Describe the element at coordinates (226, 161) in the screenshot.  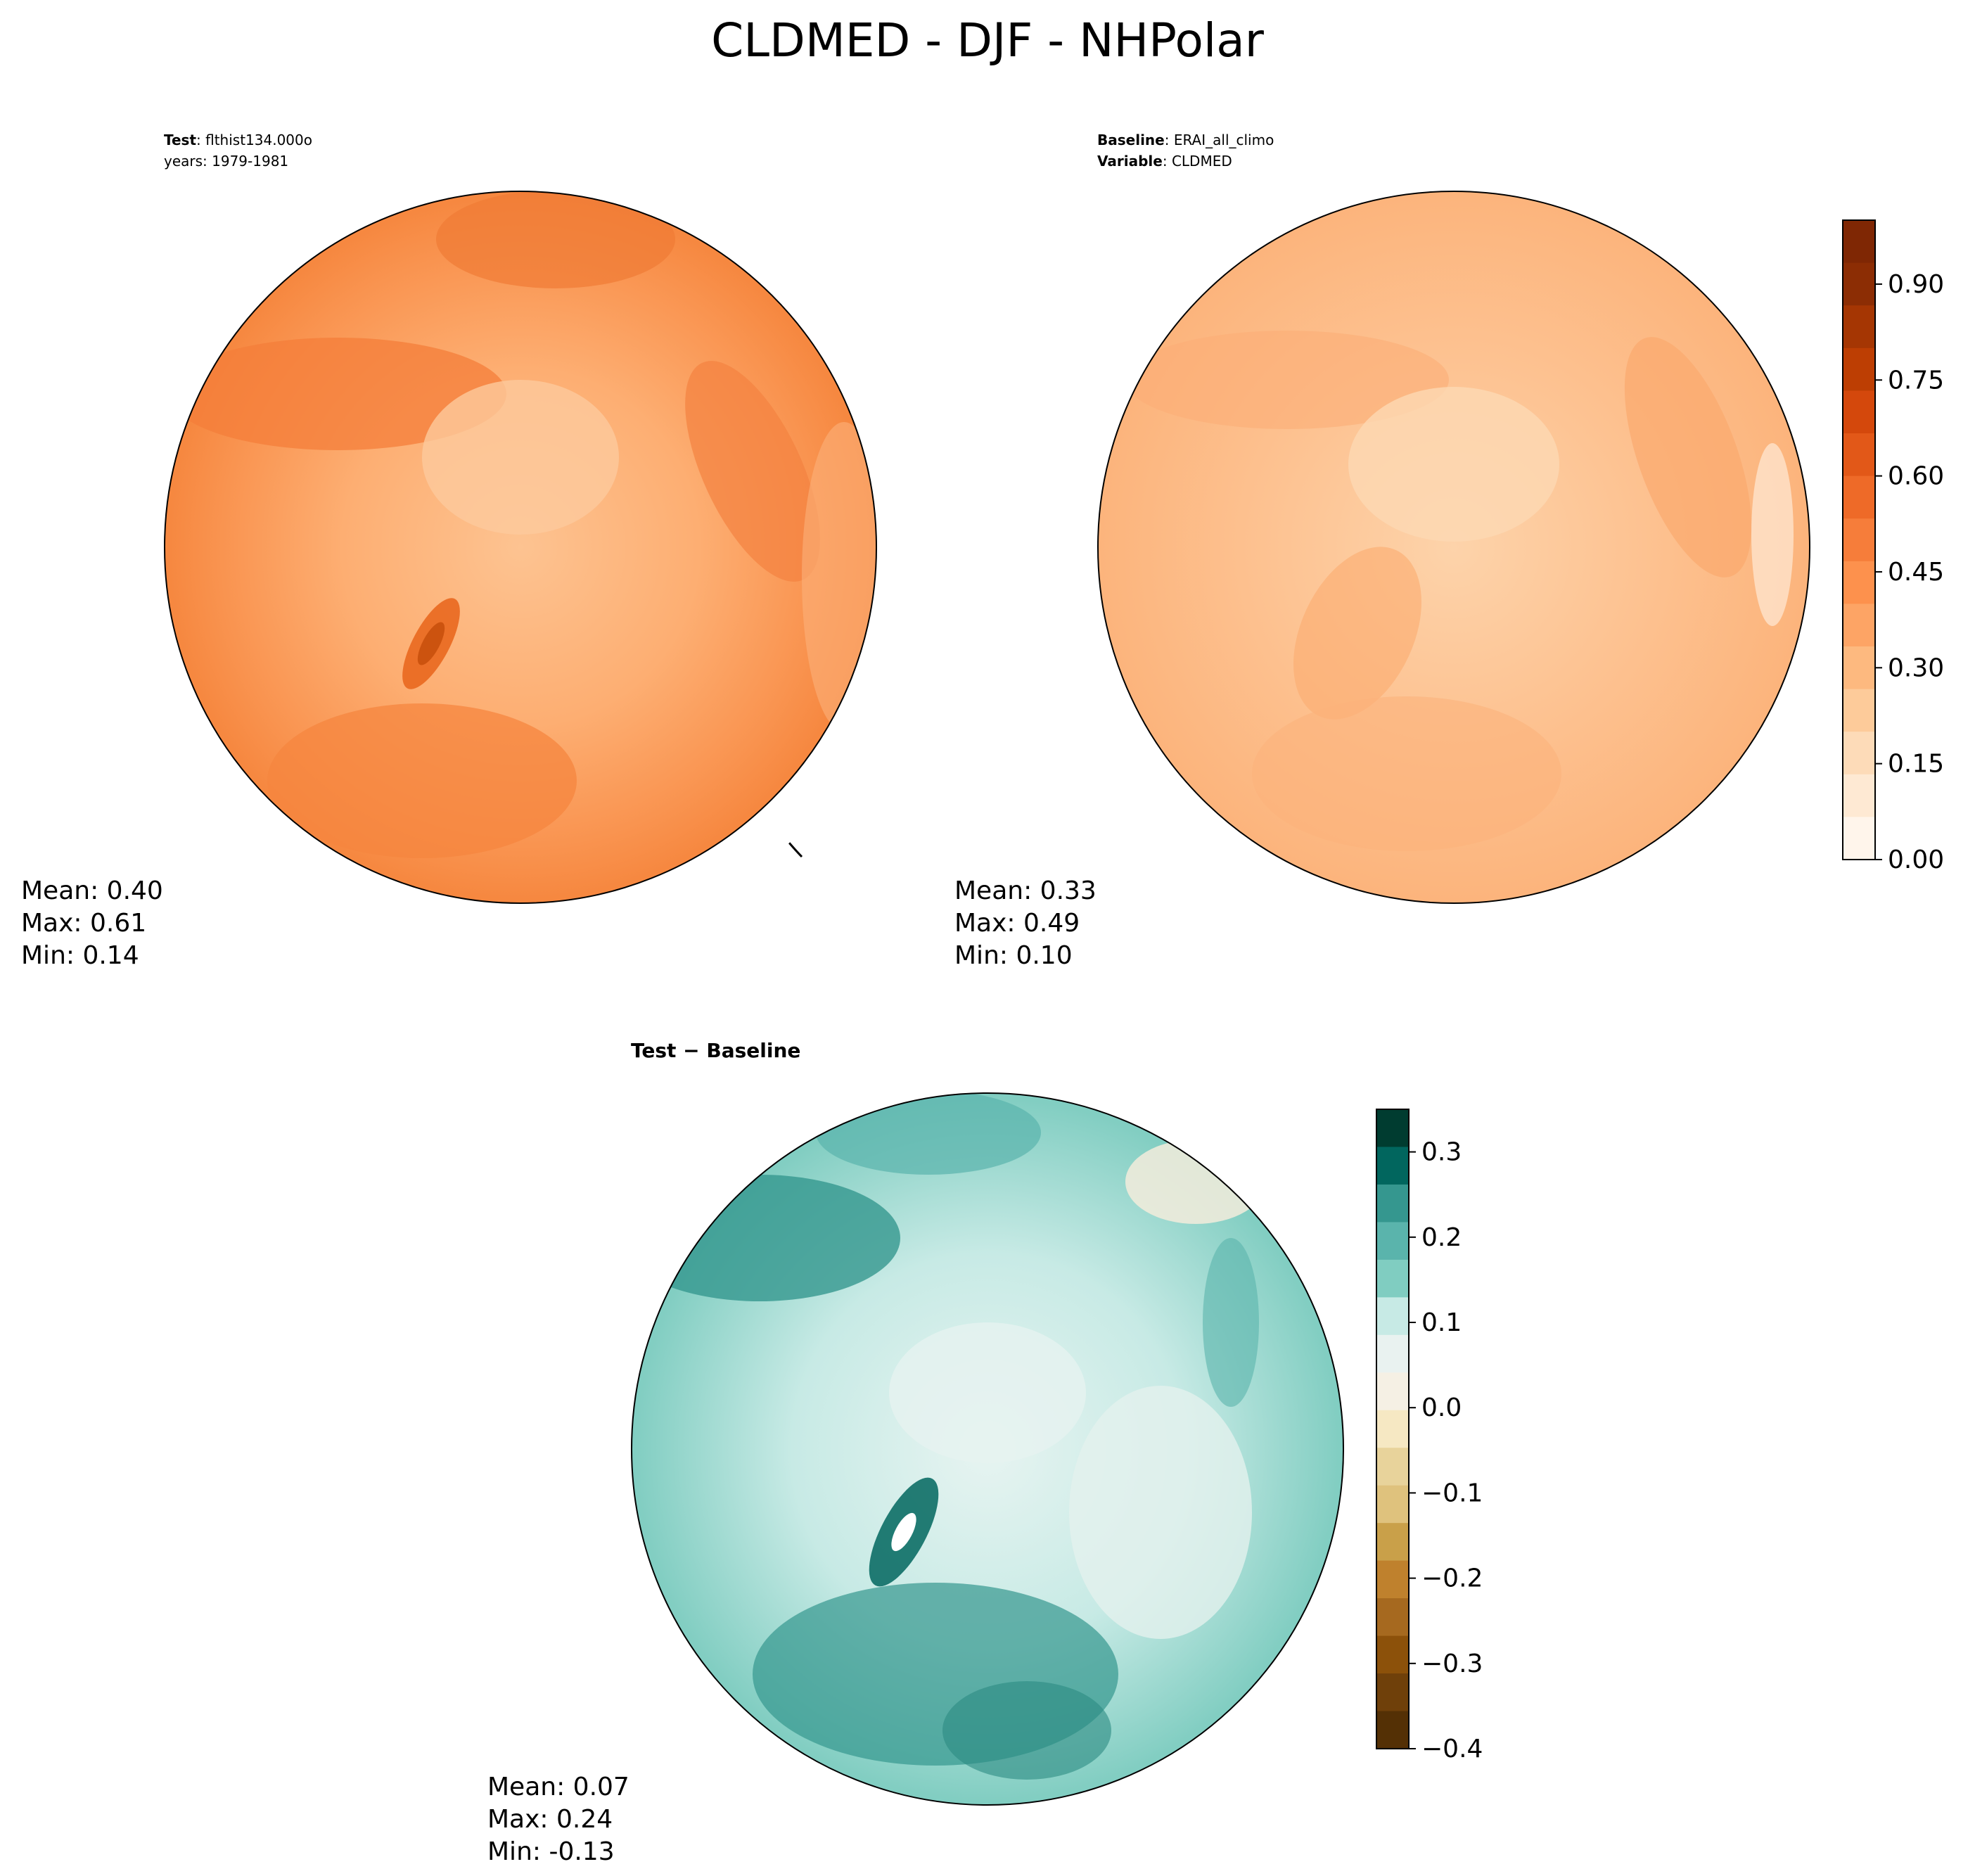
I see `test-years: years: 1979-1981` at that location.